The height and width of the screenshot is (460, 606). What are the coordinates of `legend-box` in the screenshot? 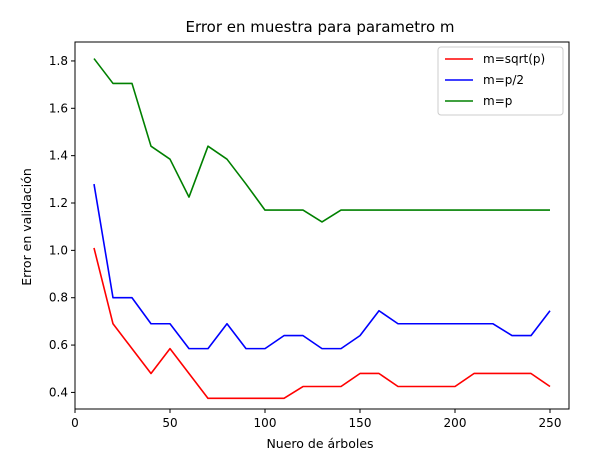 It's located at (500, 81).